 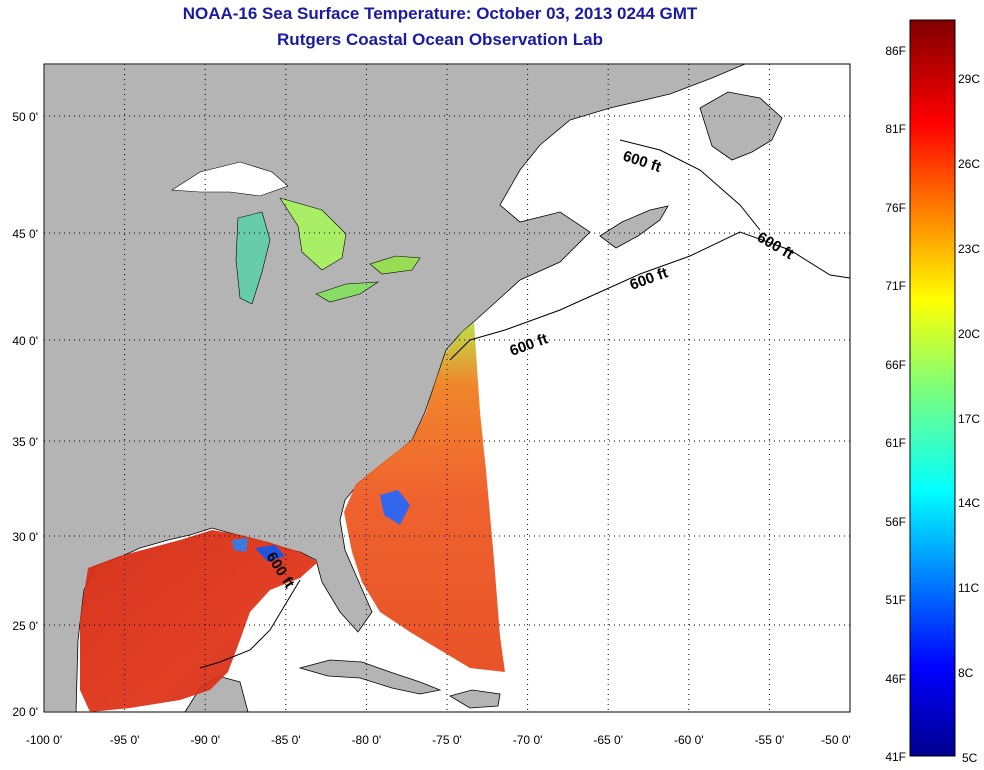 I want to click on lon-tick-label: -80 0', so click(x=367, y=740).